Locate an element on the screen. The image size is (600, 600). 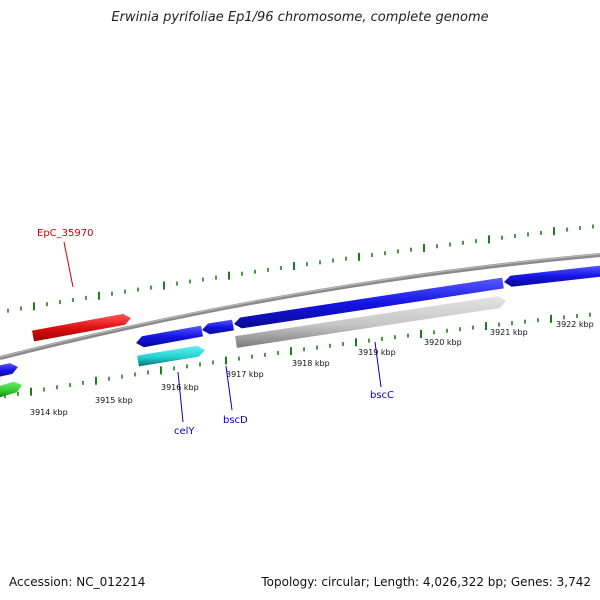
accession-text: Accession: NC_012214 is located at coordinates (77, 582).